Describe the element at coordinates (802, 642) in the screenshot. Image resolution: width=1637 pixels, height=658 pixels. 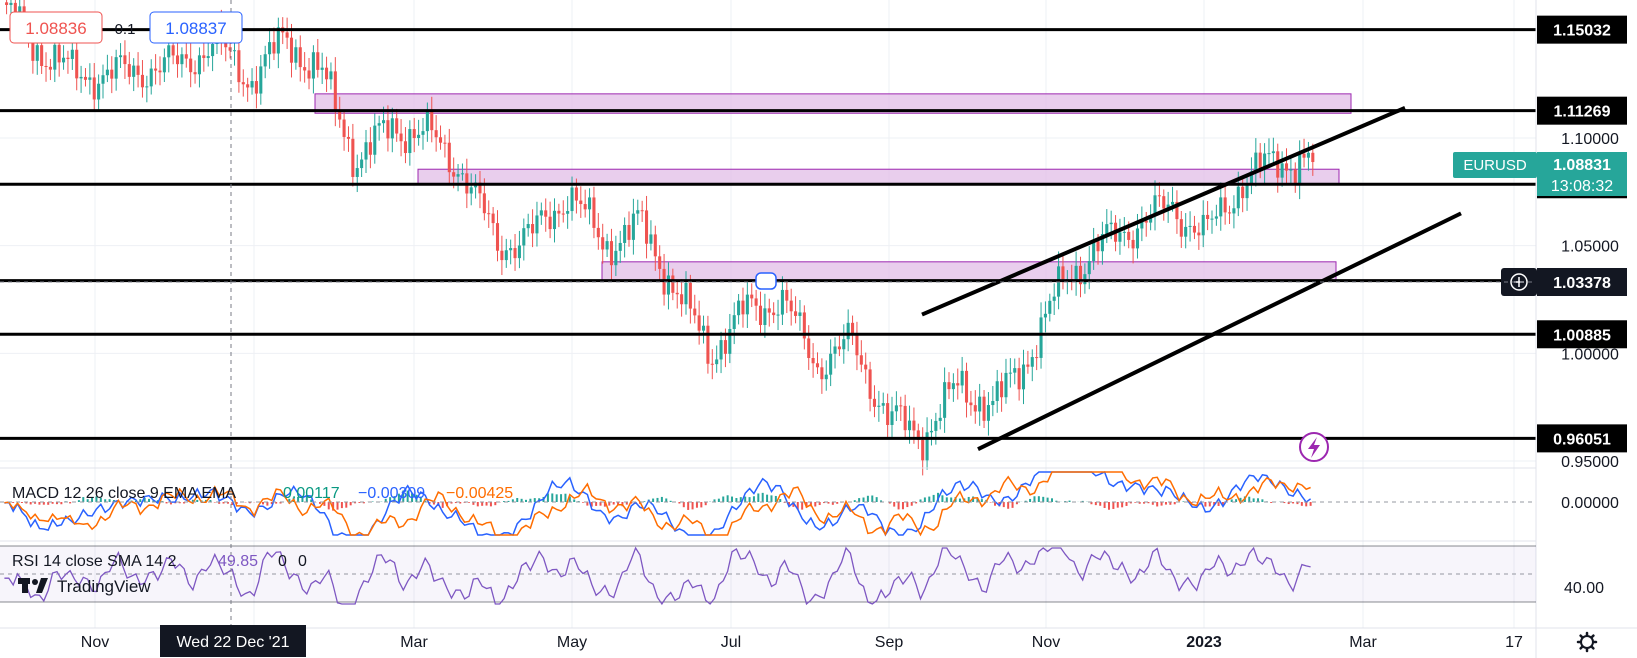
I see `time-axis: Nov Mar May Jul Sep Nov 2023 Mar 17` at that location.